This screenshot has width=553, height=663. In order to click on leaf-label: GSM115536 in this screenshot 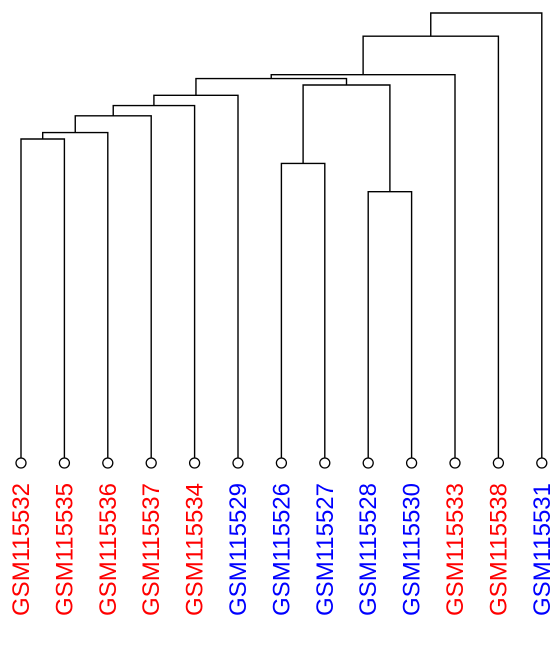, I will do `click(108, 549)`.